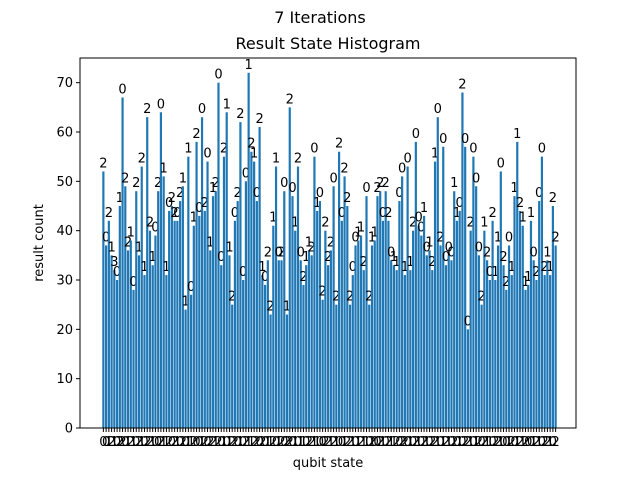 This screenshot has height=484, width=640. What do you see at coordinates (64, 182) in the screenshot?
I see `y-tick-label: 50` at bounding box center [64, 182].